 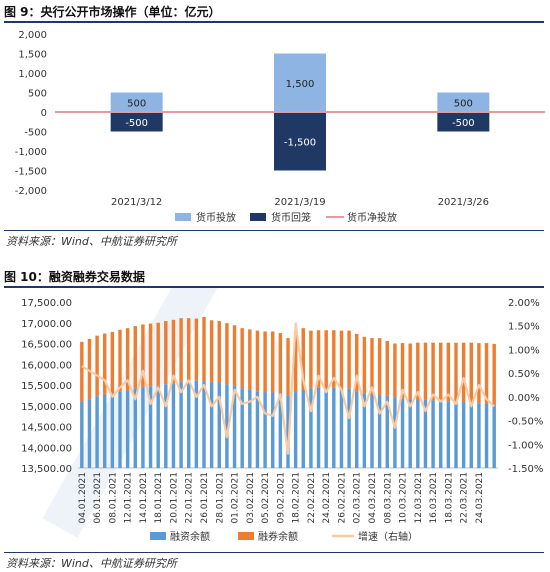 What do you see at coordinates (419, 498) in the screenshot?
I see `x-tick-label: 12.03.2021` at bounding box center [419, 498].